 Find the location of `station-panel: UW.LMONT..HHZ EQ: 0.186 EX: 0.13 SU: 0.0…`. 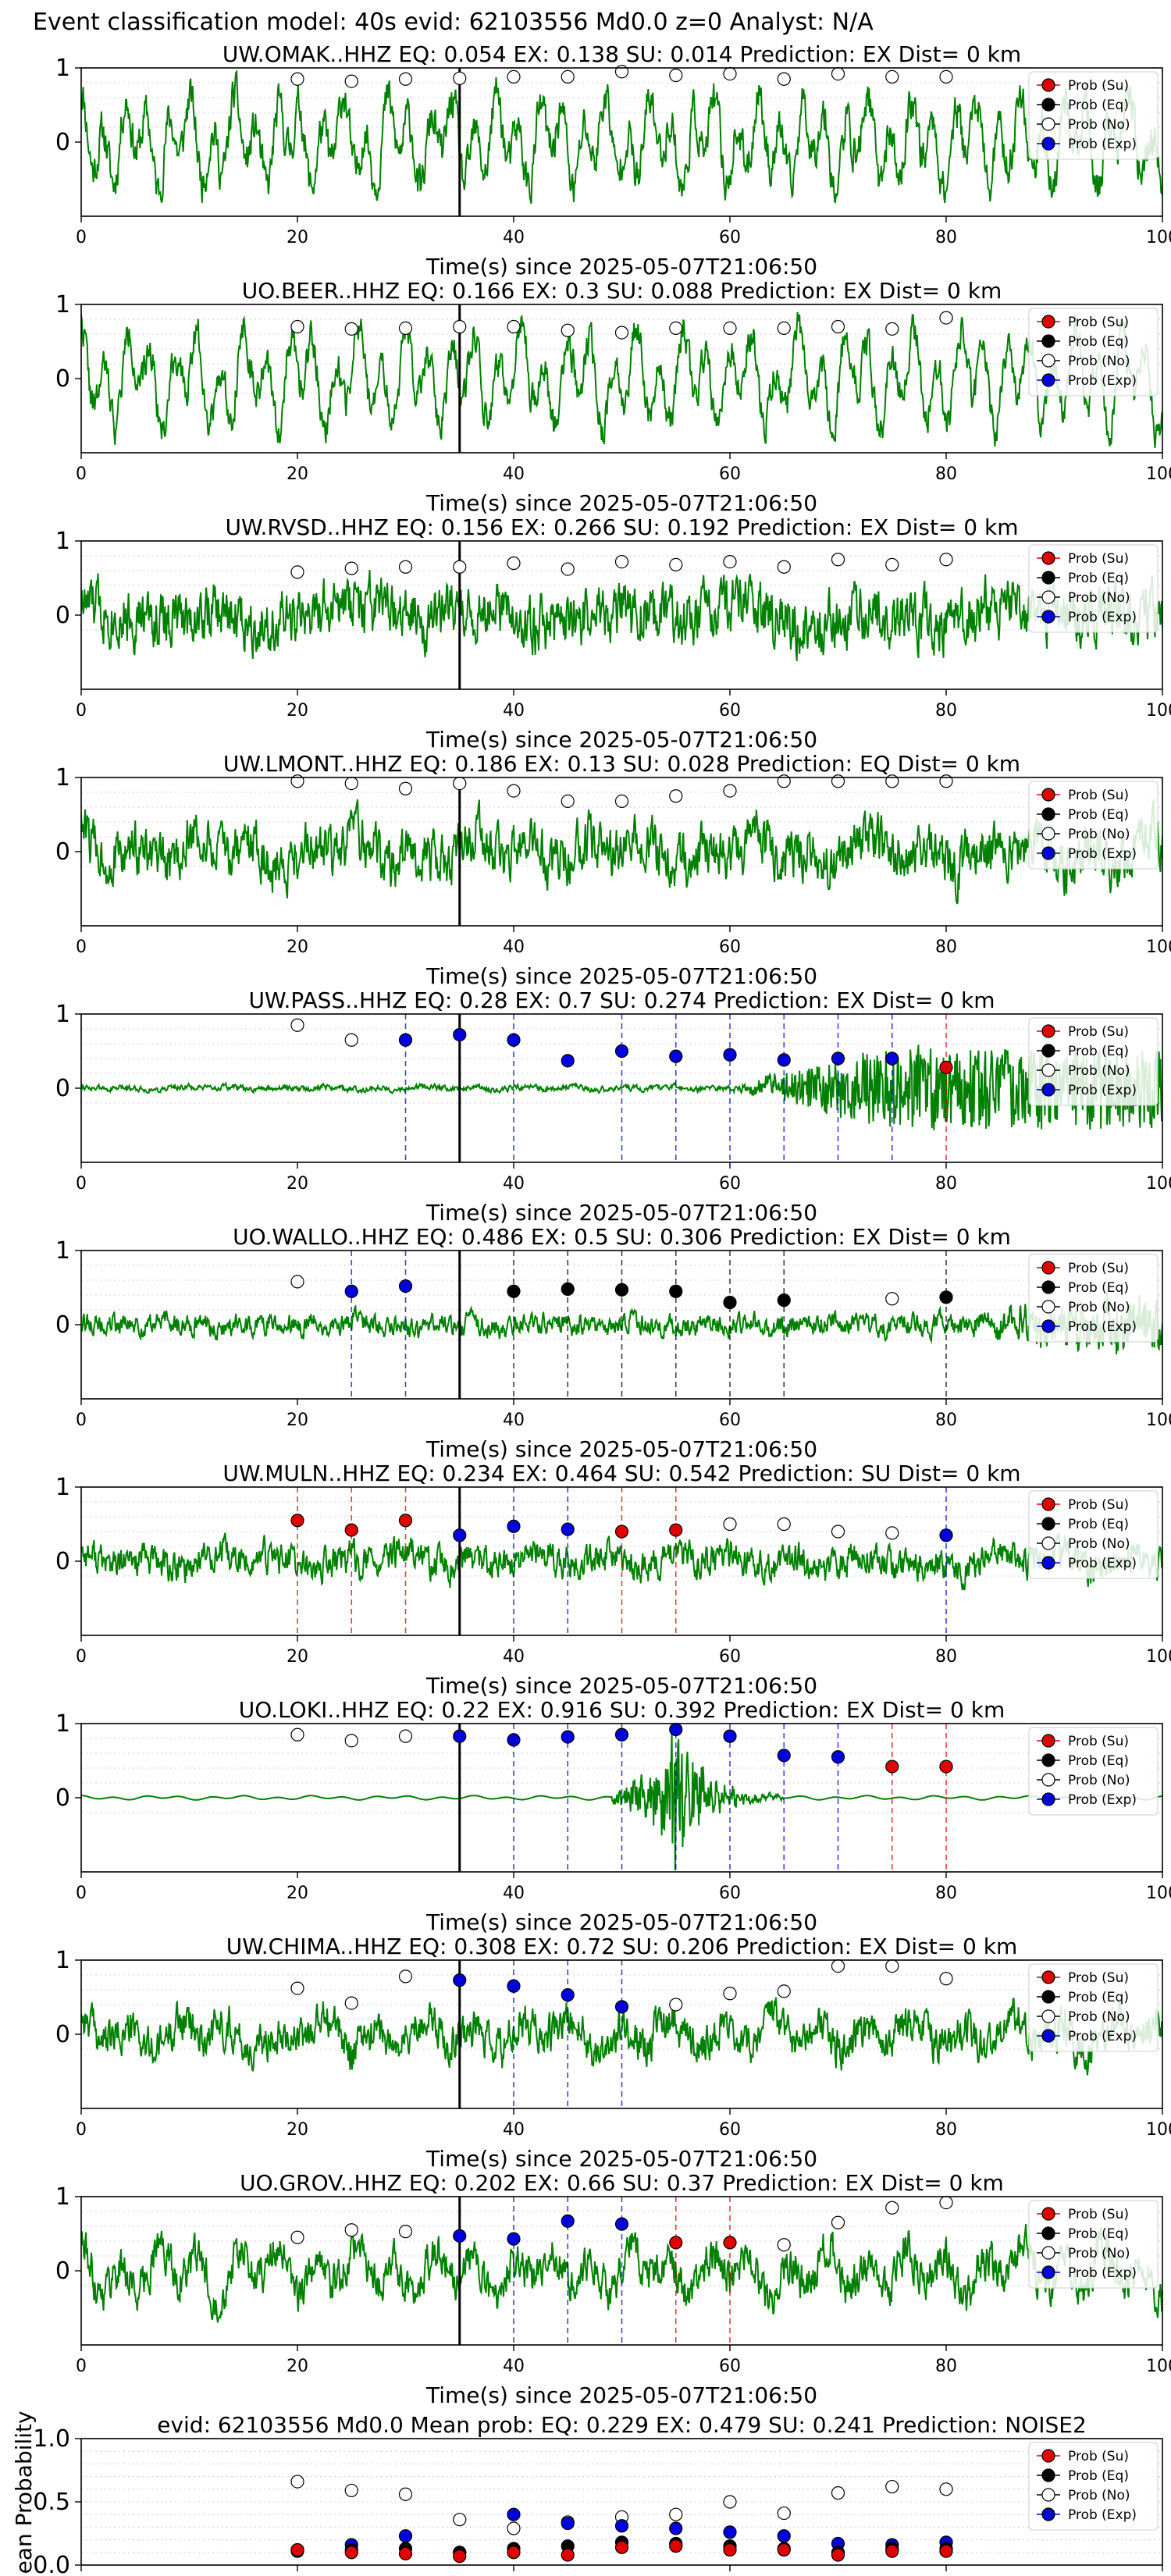

station-panel: UW.LMONT..HHZ EQ: 0.186 EX: 0.13 SU: 0.0… is located at coordinates (613, 870).